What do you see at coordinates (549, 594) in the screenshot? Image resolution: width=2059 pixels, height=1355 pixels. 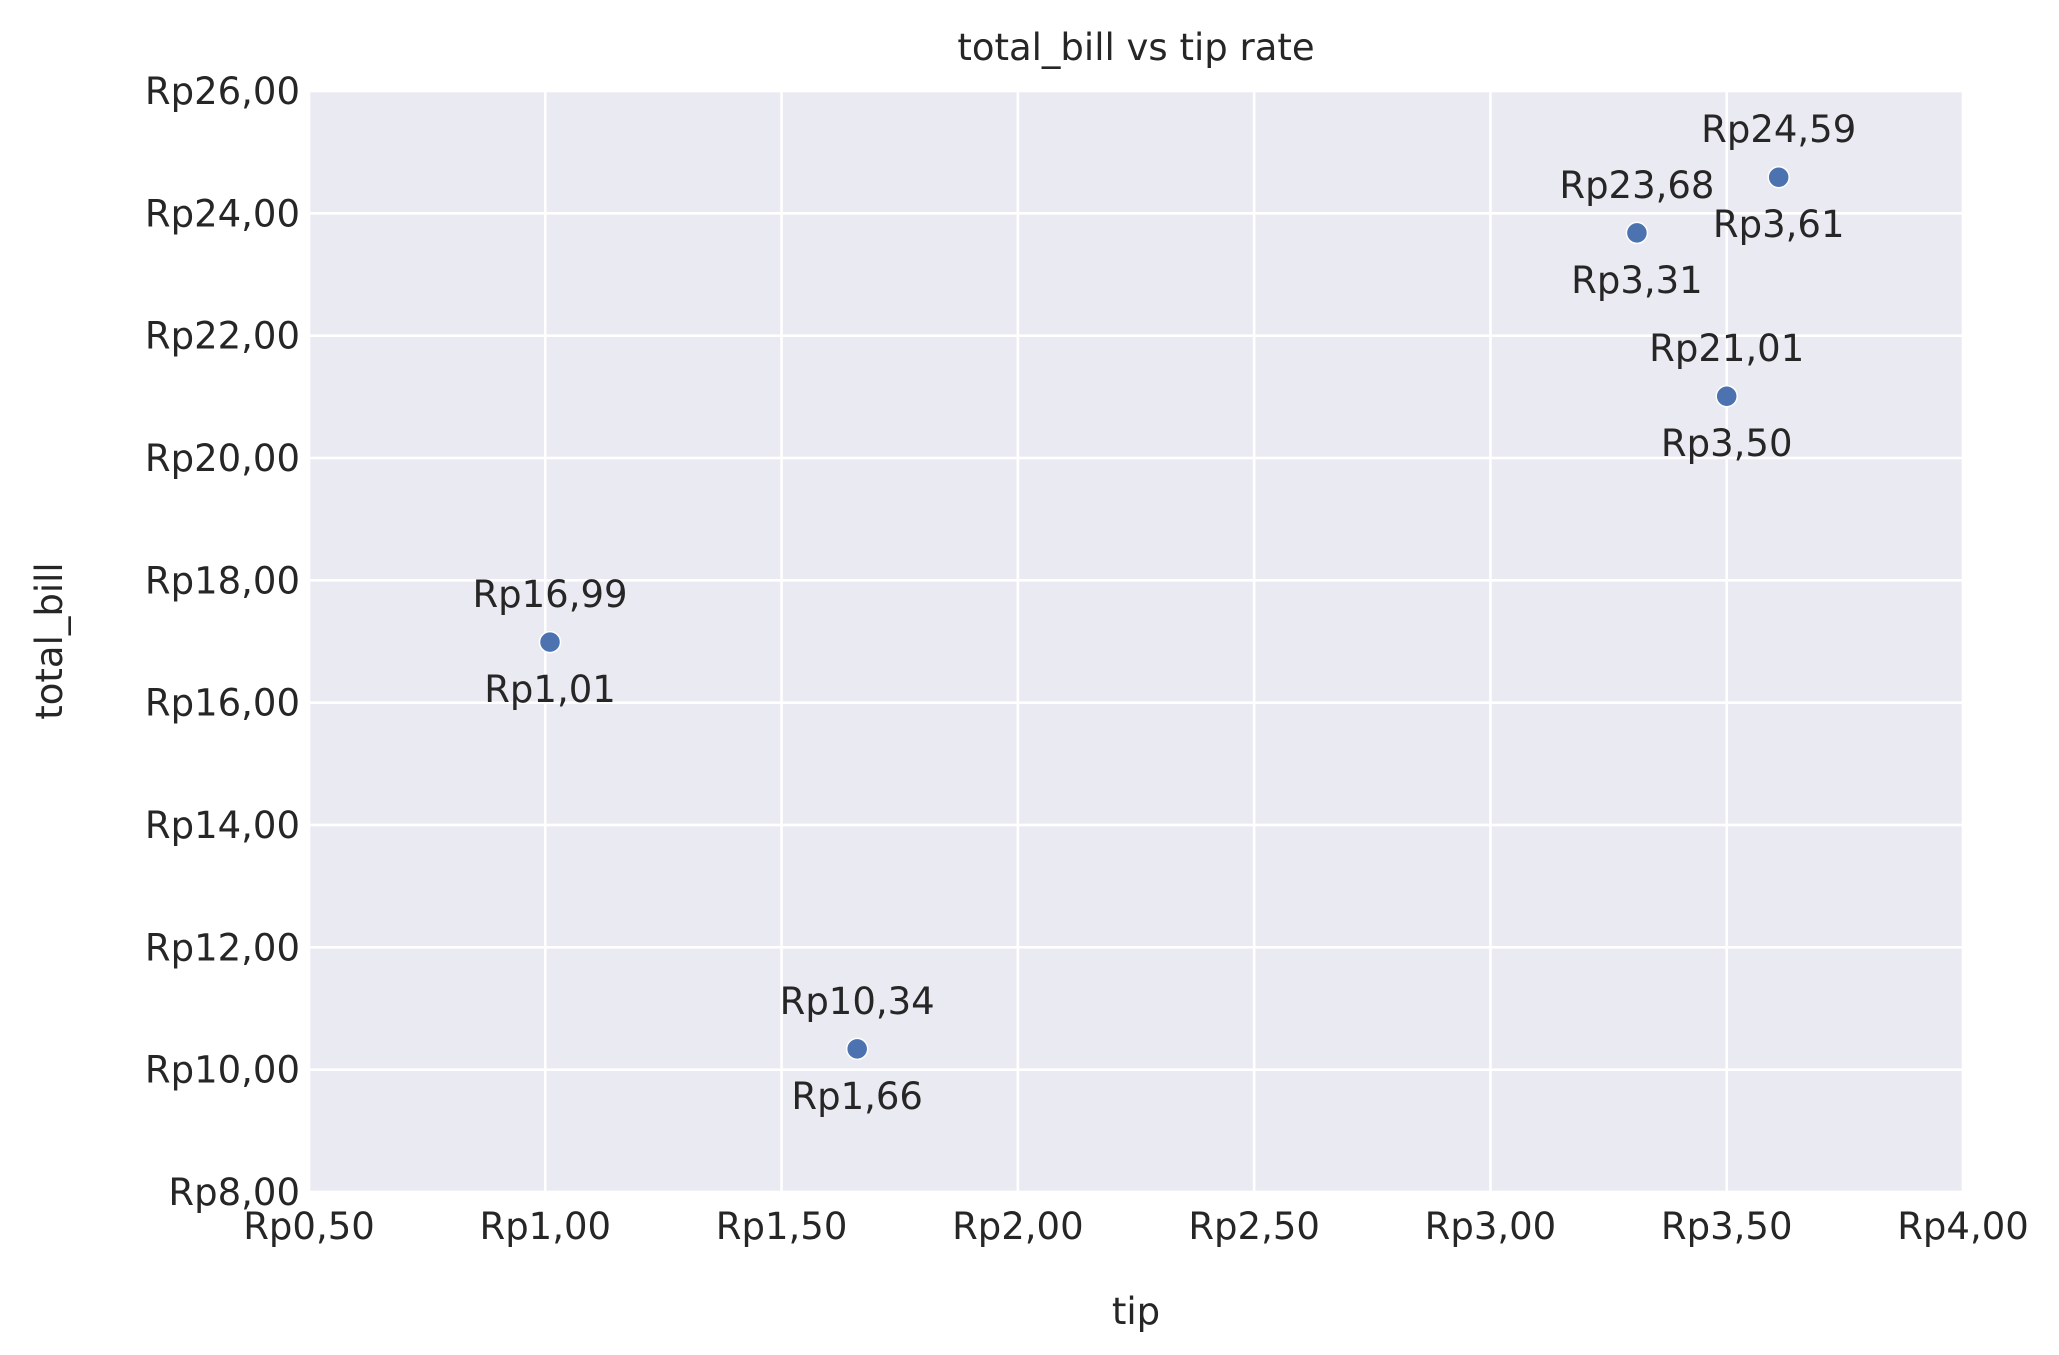 I see `data-label-total-bill: Rp16,99` at bounding box center [549, 594].